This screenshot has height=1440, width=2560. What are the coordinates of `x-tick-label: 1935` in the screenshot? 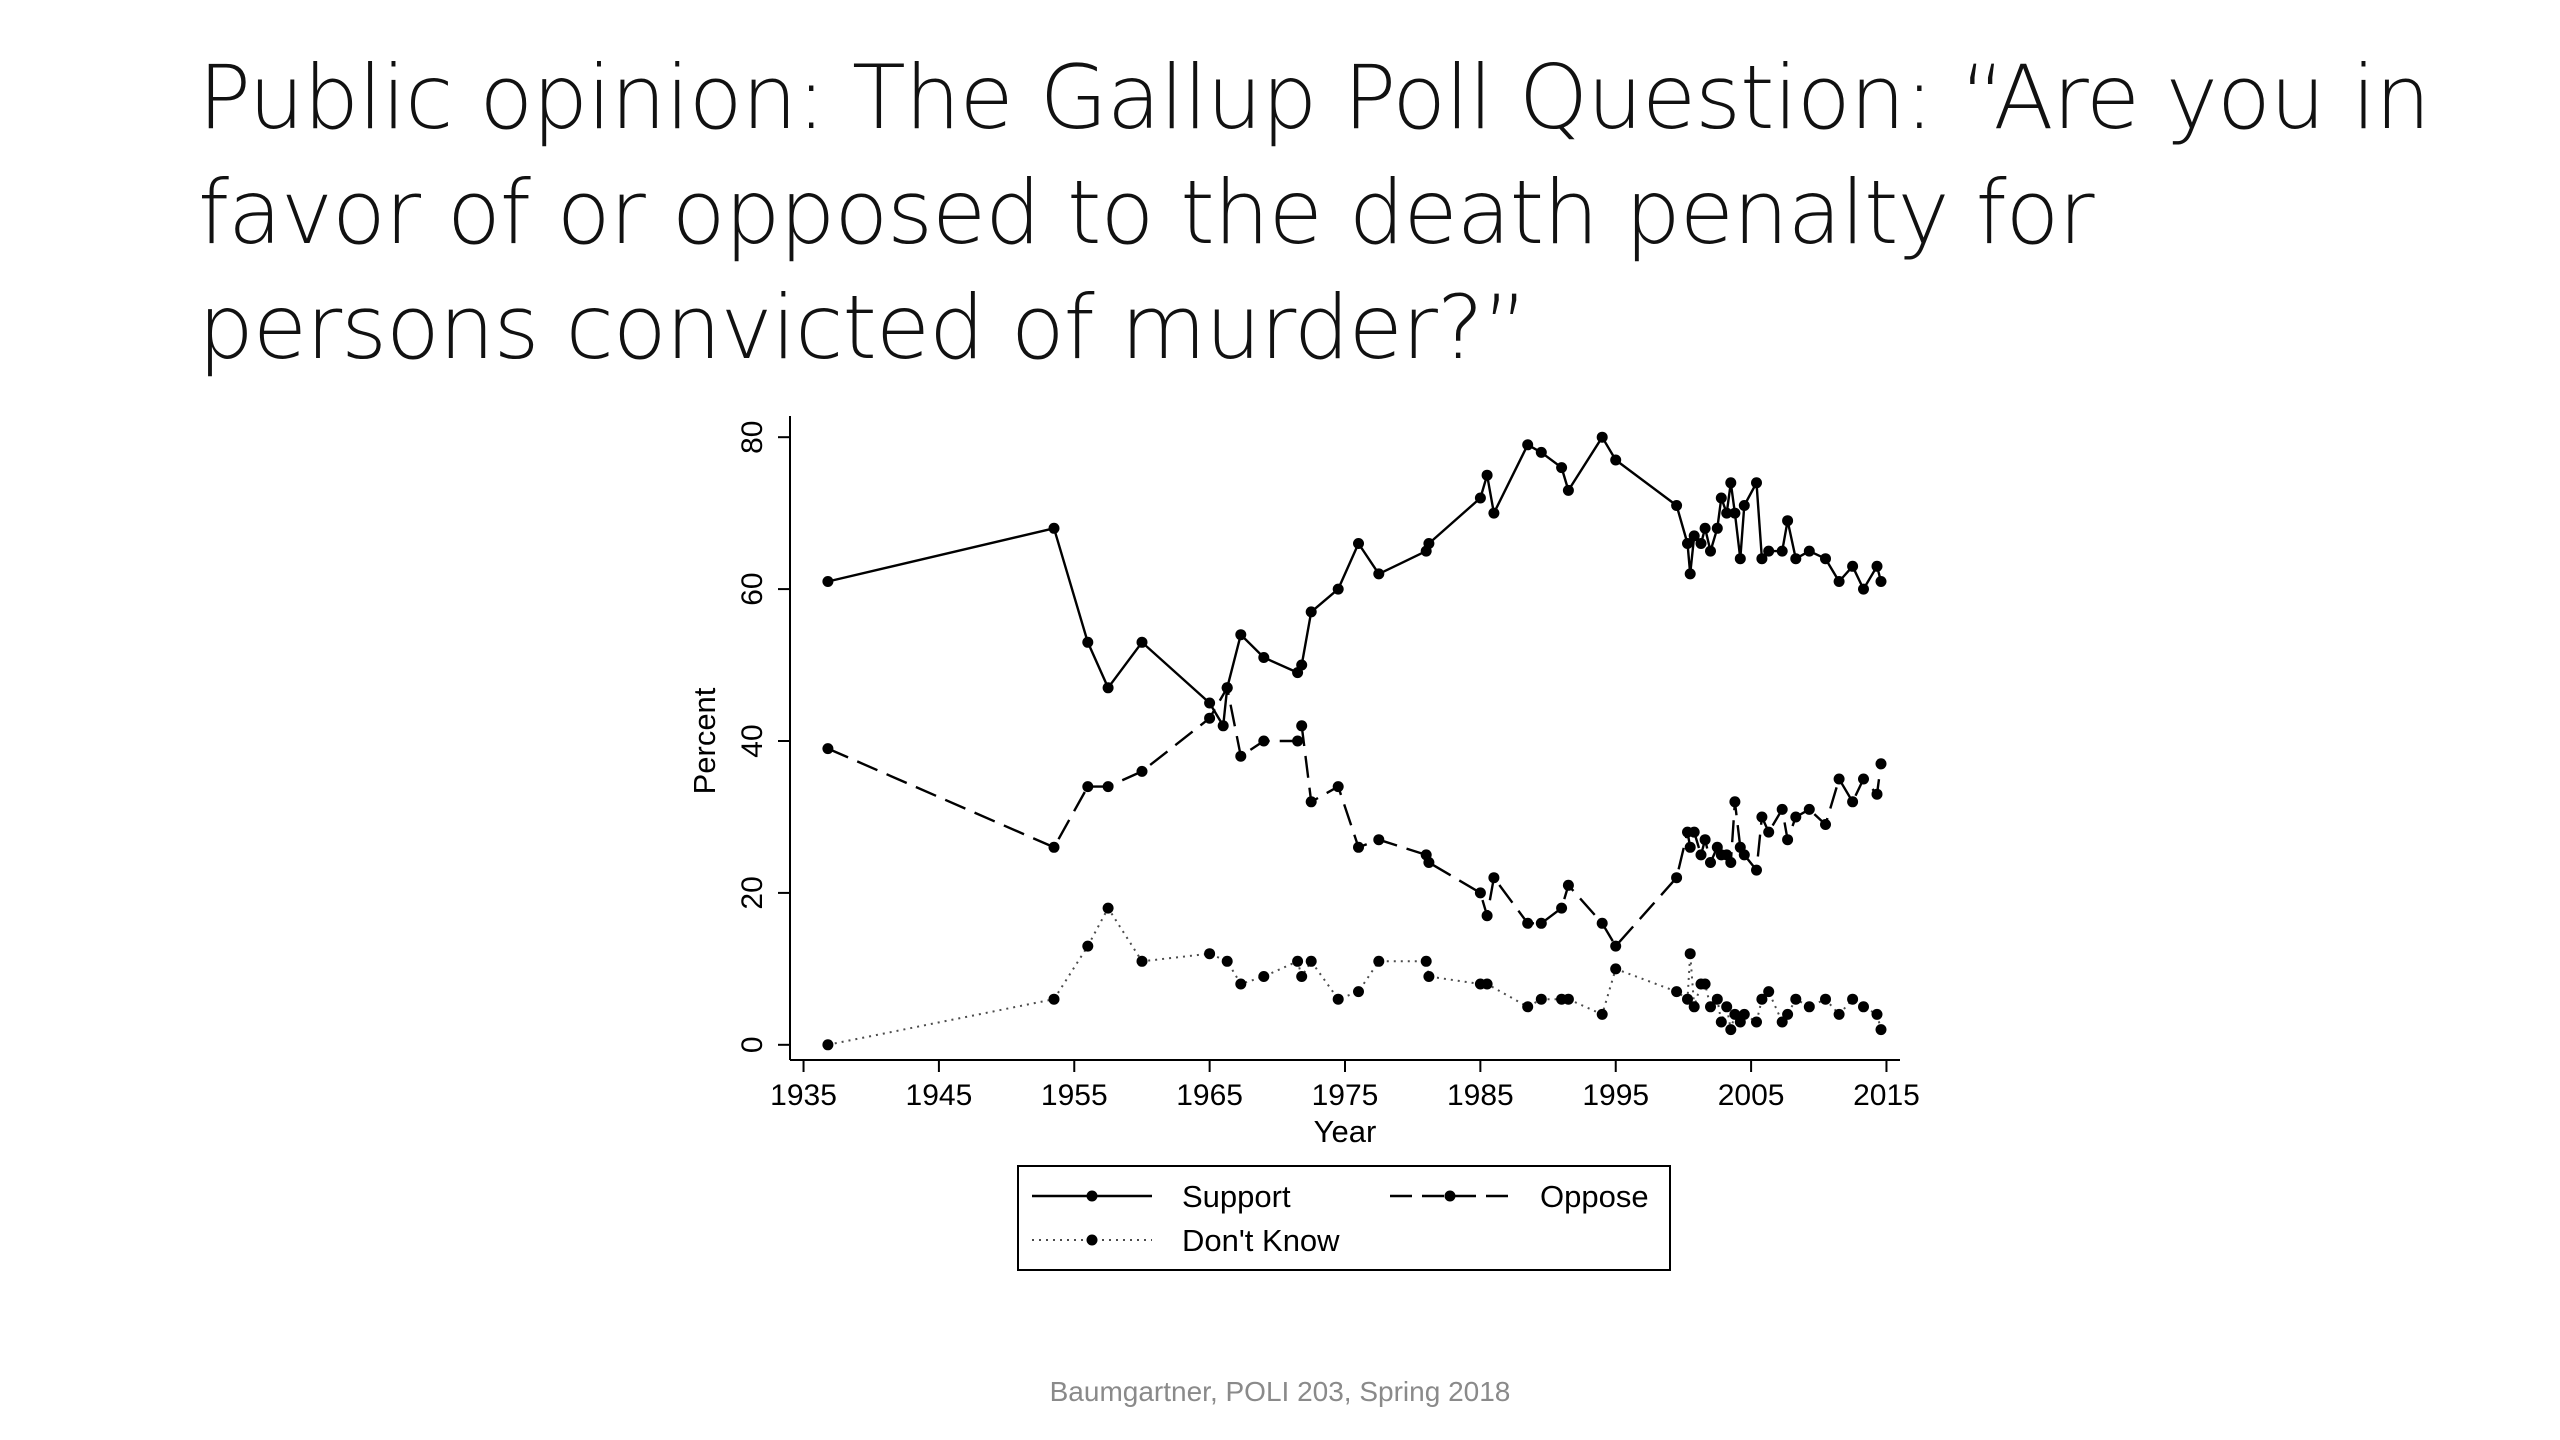 It's located at (803, 1095).